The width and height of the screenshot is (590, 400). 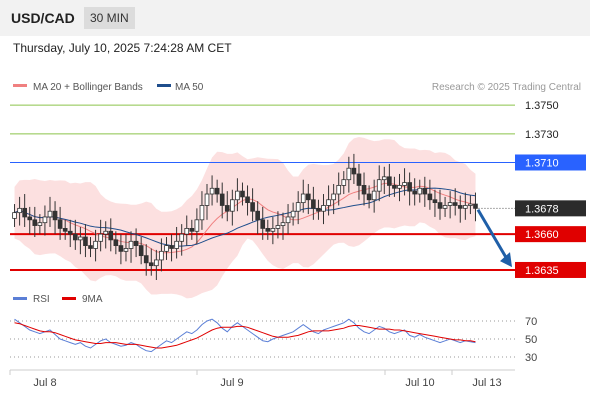 What do you see at coordinates (245, 335) in the screenshot?
I see `rsi-line` at bounding box center [245, 335].